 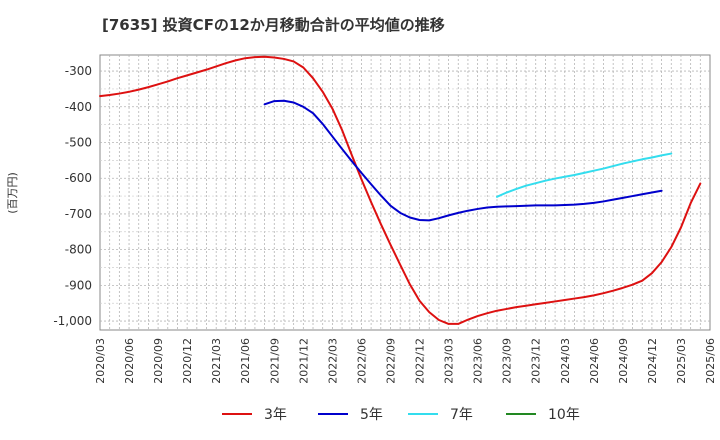 I want to click on x-tick-label: 2024/03, so click(x=565, y=361).